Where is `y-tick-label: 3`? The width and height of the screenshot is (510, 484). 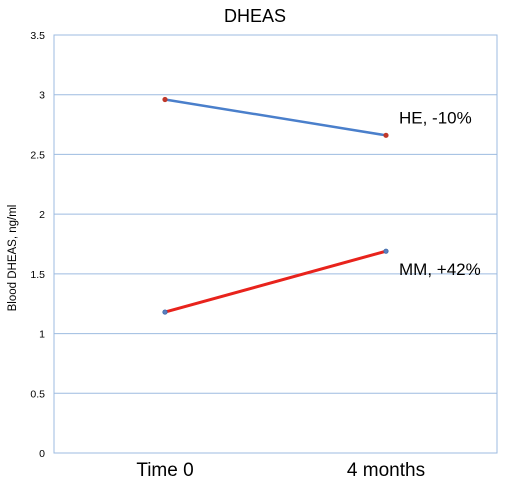 y-tick-label: 3 is located at coordinates (42, 96).